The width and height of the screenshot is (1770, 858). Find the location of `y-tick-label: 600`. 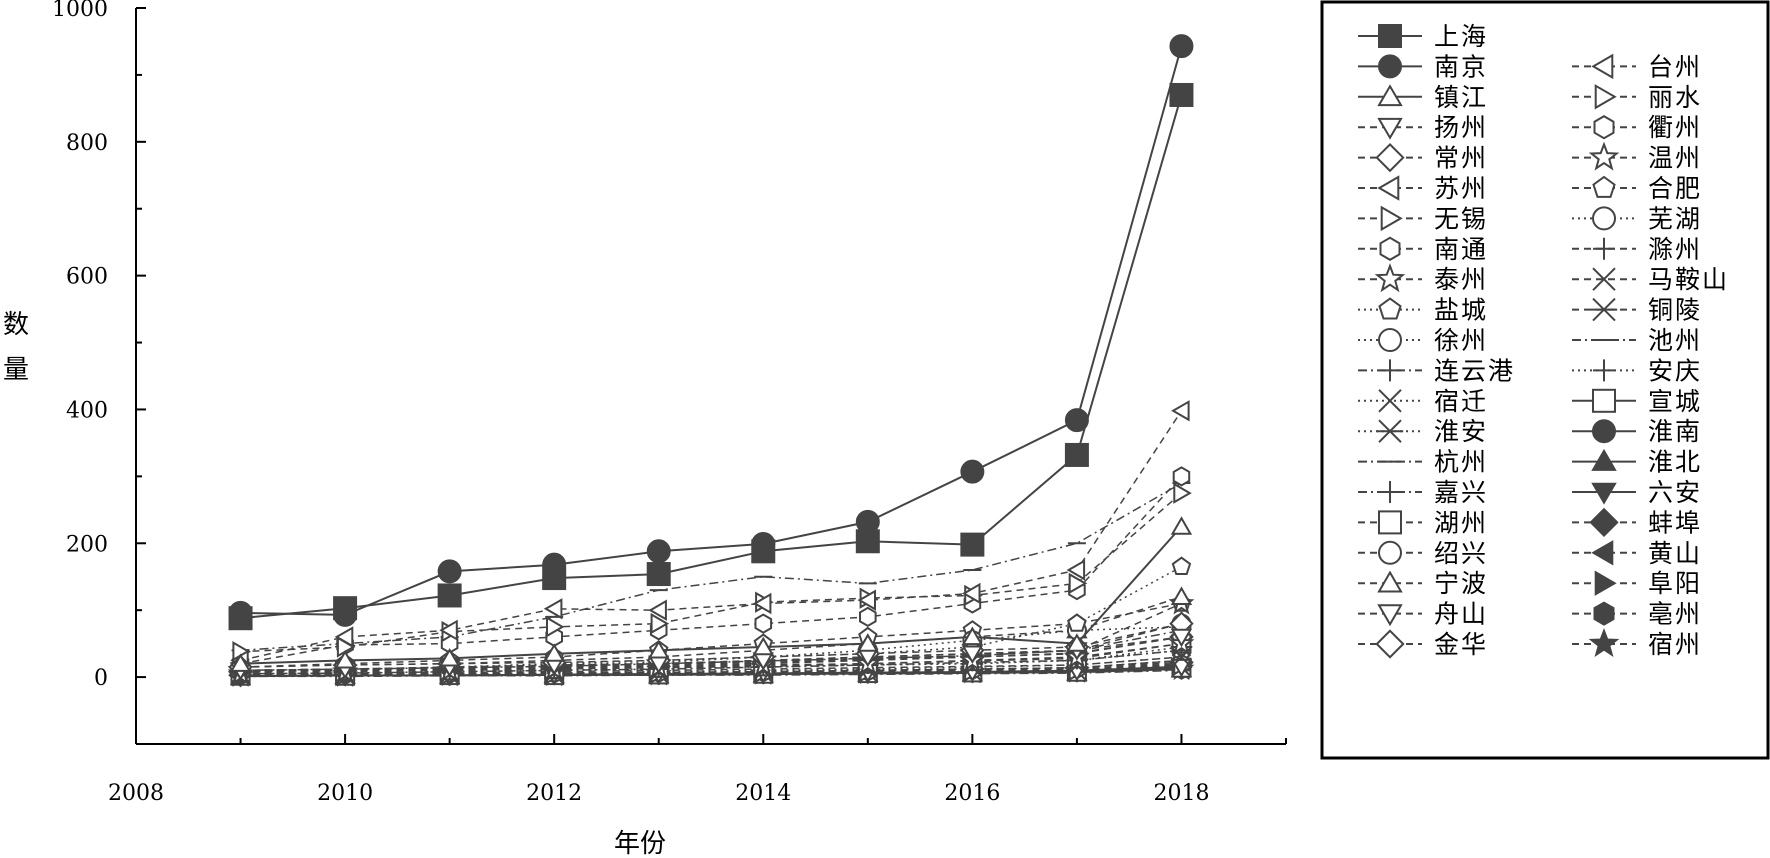

y-tick-label: 600 is located at coordinates (87, 277).